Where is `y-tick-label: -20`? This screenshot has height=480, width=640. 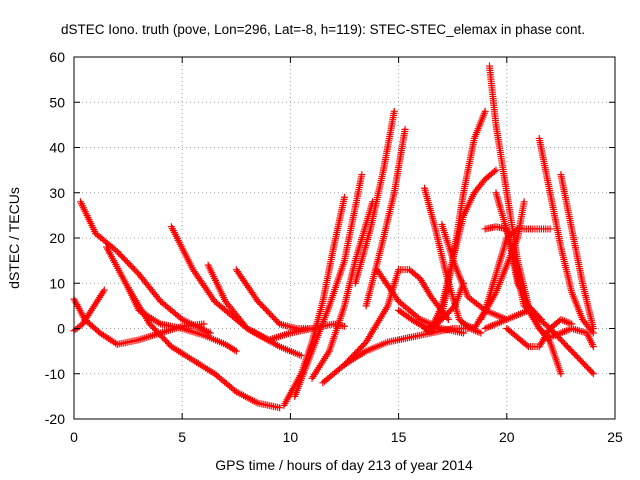 y-tick-label: -20 is located at coordinates (55, 419).